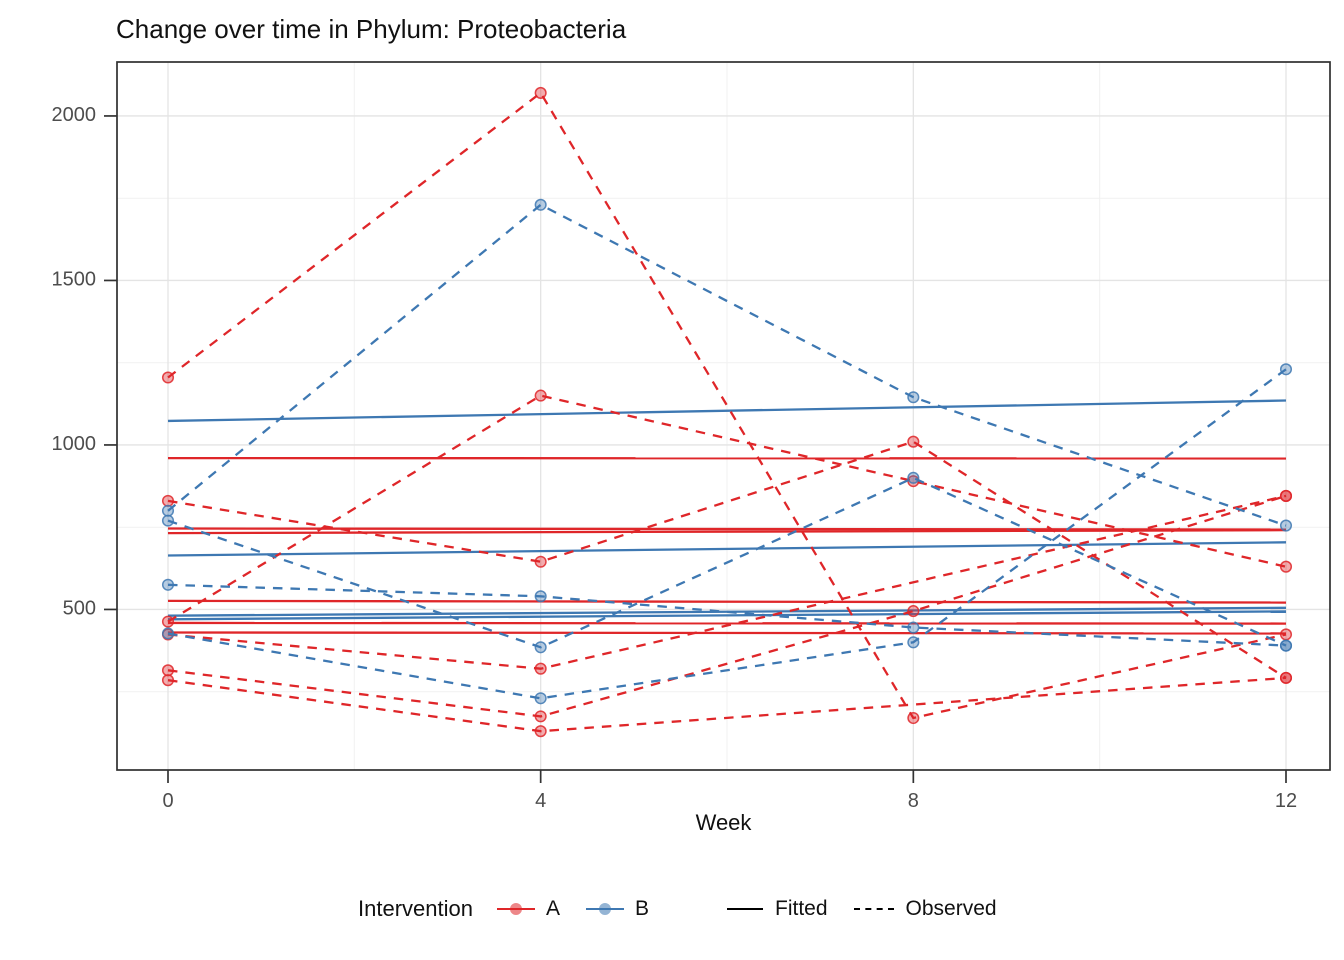 The image size is (1344, 960). Describe the element at coordinates (690, 909) in the screenshot. I see `legend: Intervention A B Fitted Observed` at that location.